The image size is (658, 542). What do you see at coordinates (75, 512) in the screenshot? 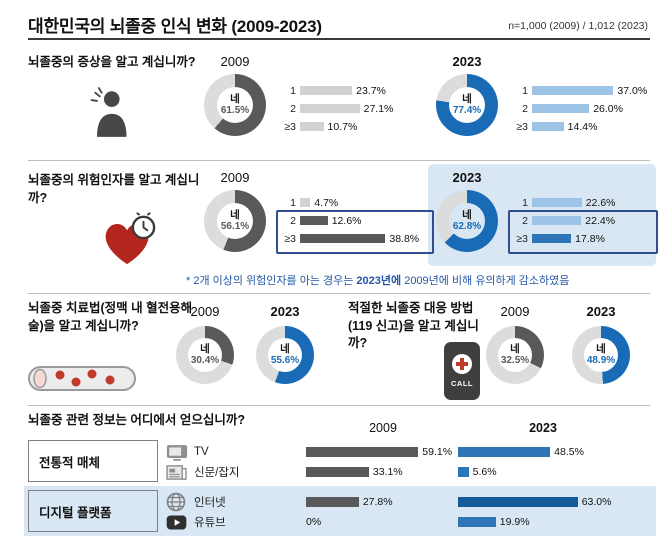
I see `group-label: 디지털 플랫폼` at bounding box center [75, 512].